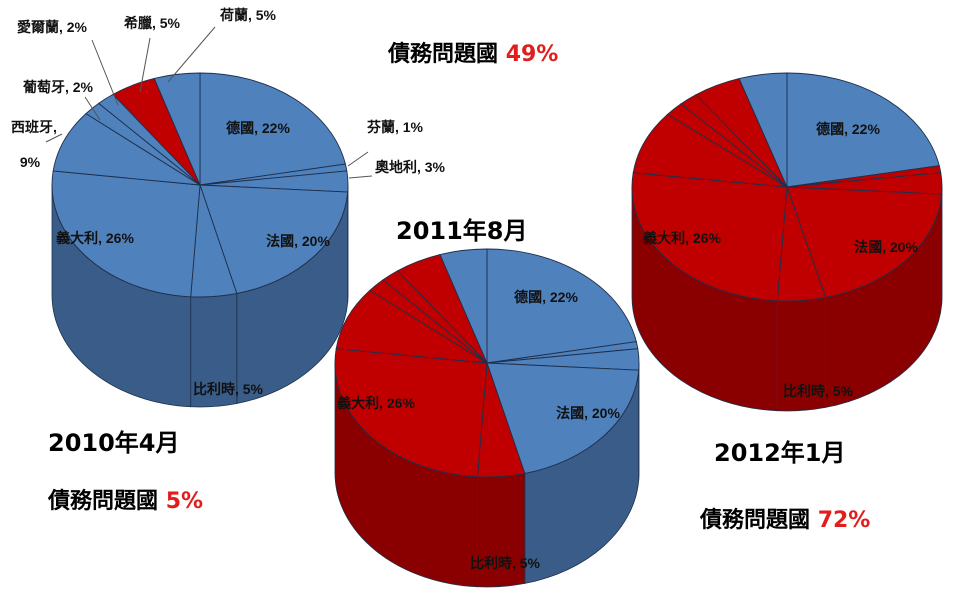 This screenshot has height=595, width=960. What do you see at coordinates (114, 443) in the screenshot?
I see `title-2010: 2010年4月` at bounding box center [114, 443].